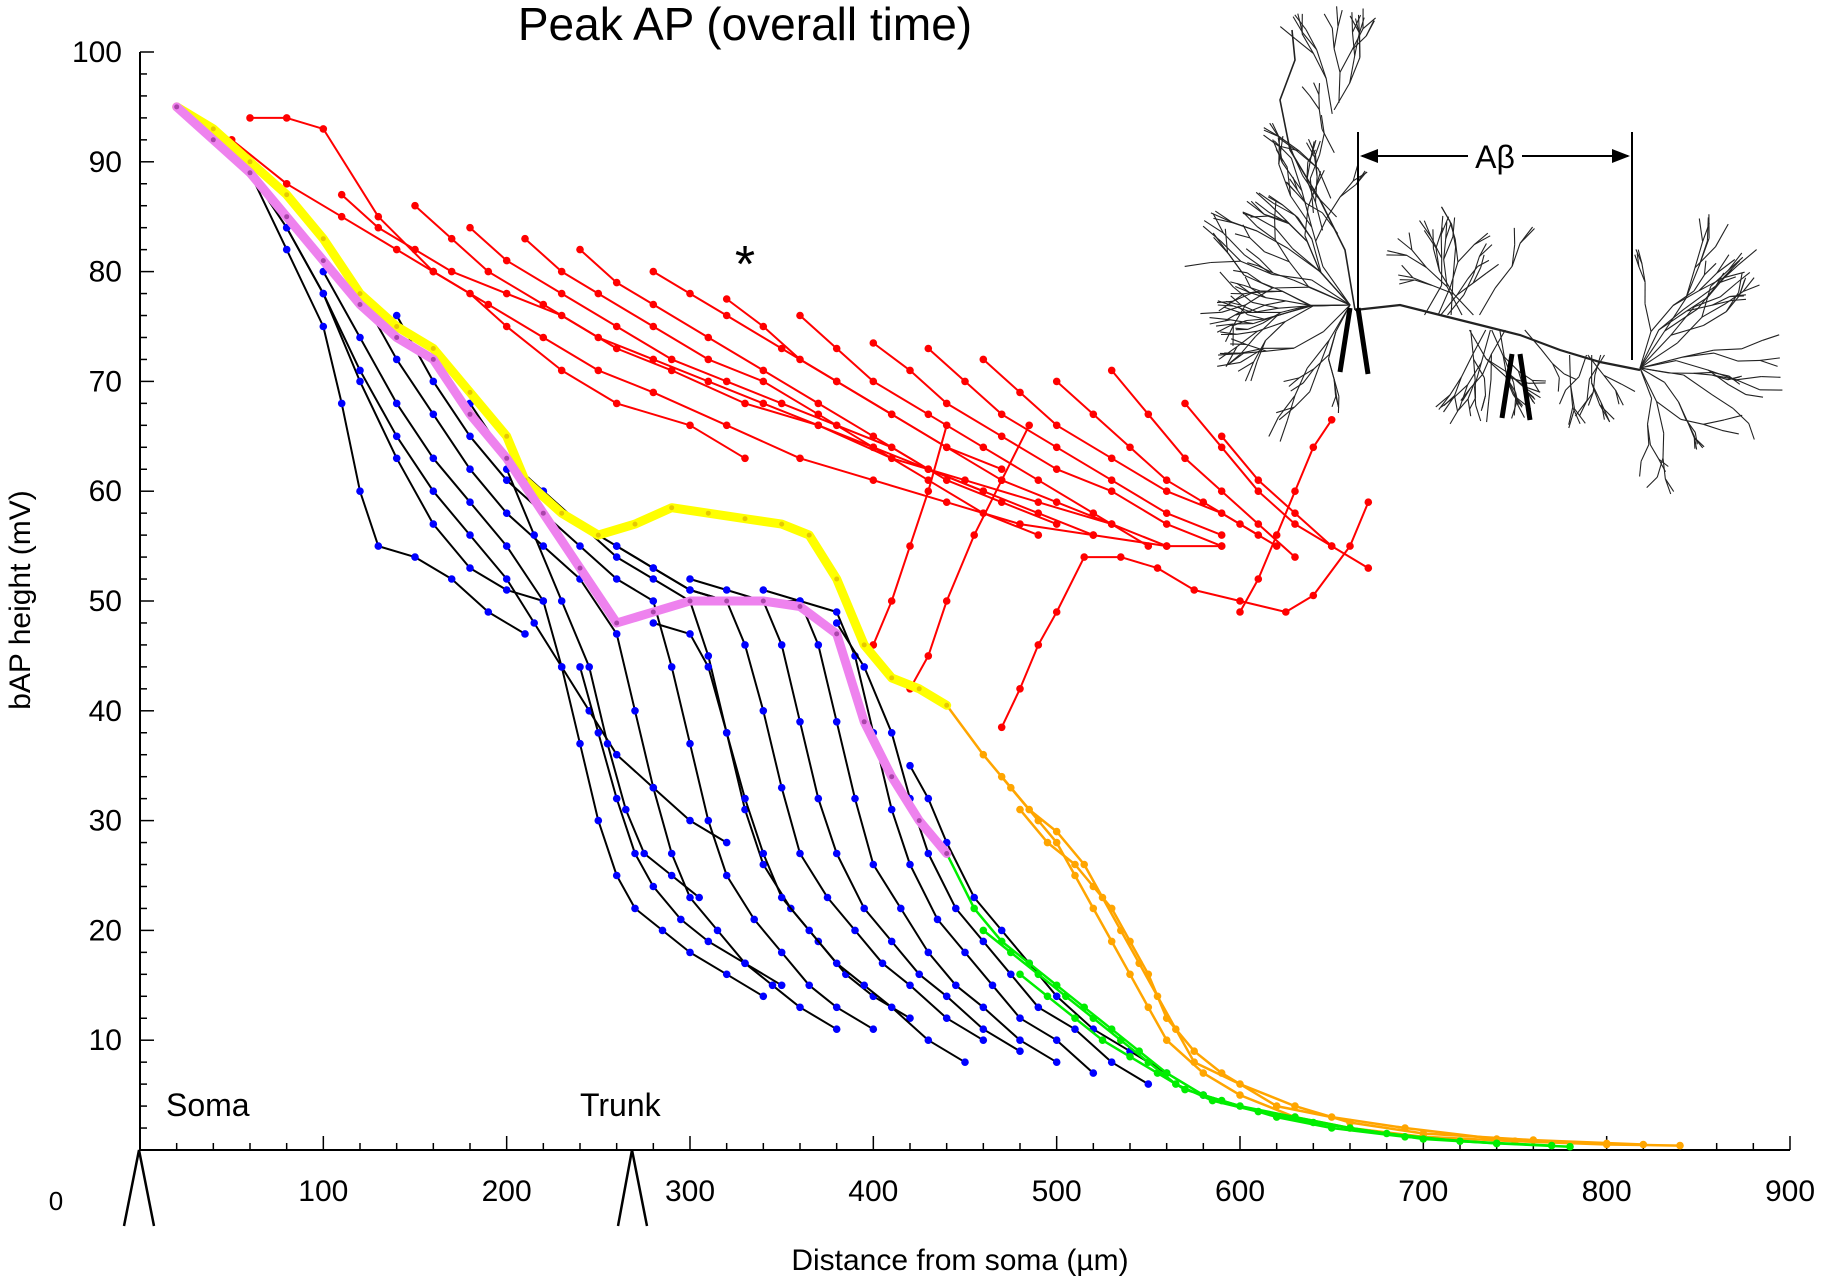 The image size is (1825, 1276). What do you see at coordinates (507, 1191) in the screenshot?
I see `x-tick-label: 200` at bounding box center [507, 1191].